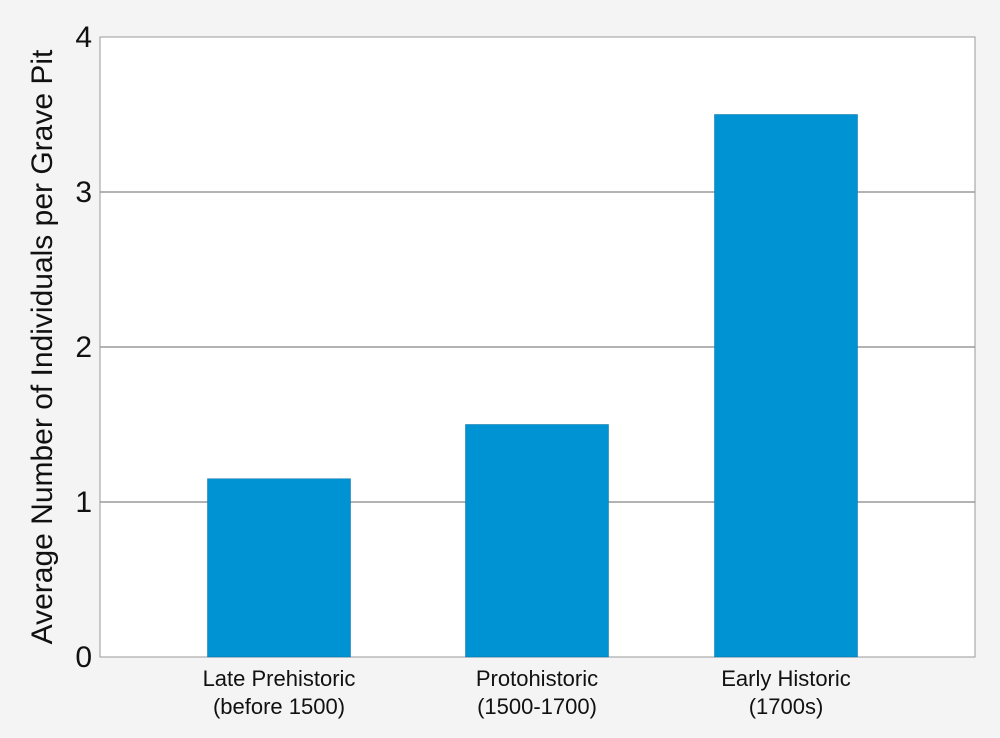 The width and height of the screenshot is (1000, 738). What do you see at coordinates (786, 706) in the screenshot?
I see `x-category-sublabel: (1700s)` at bounding box center [786, 706].